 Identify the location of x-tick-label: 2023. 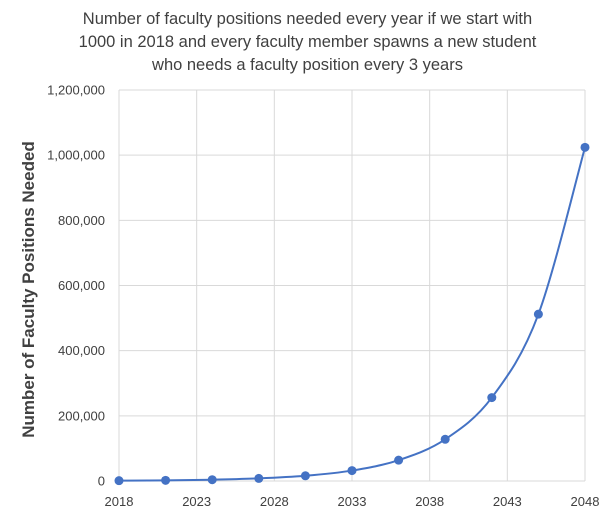
(196, 501).